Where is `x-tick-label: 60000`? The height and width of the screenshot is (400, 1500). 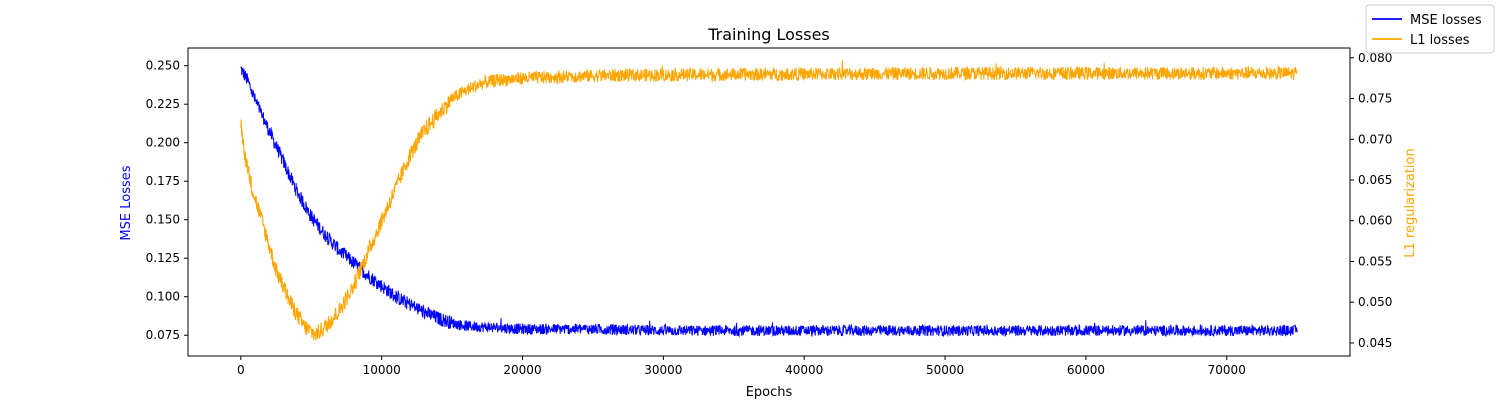
x-tick-label: 60000 is located at coordinates (1086, 370).